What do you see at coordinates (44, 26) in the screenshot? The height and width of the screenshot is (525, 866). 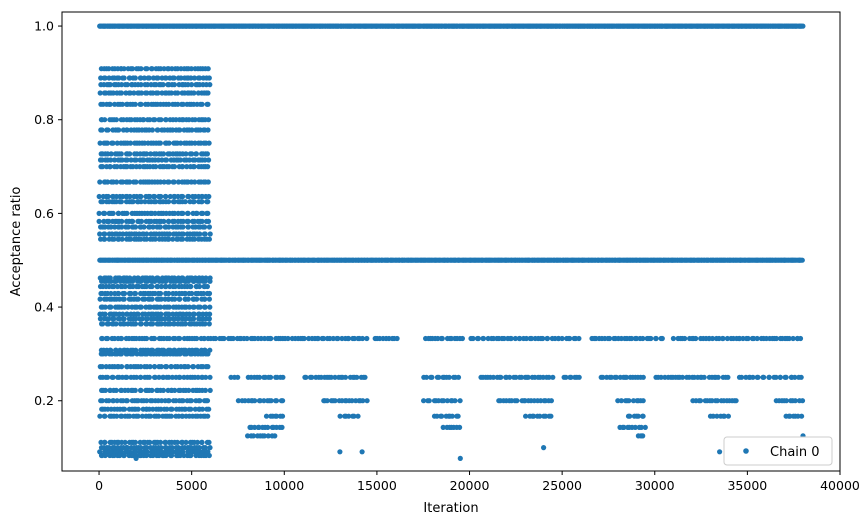 I see `y-tick-label: 1.0` at bounding box center [44, 26].